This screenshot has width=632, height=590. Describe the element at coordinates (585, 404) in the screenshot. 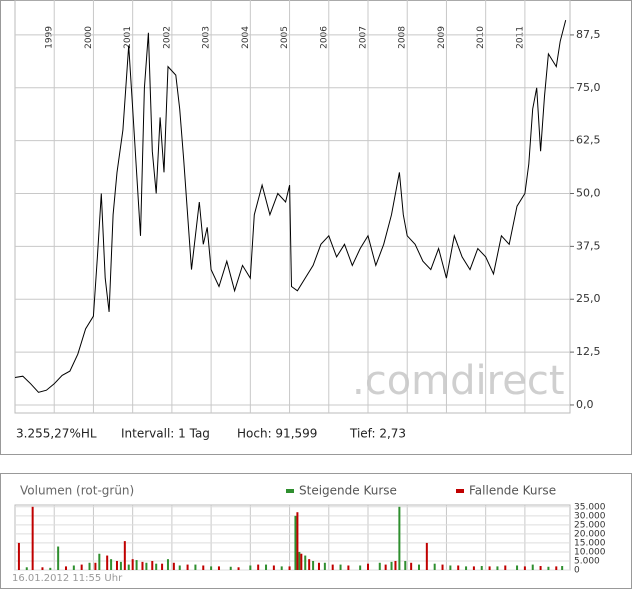

I see `y-tick-label: 0,0` at that location.